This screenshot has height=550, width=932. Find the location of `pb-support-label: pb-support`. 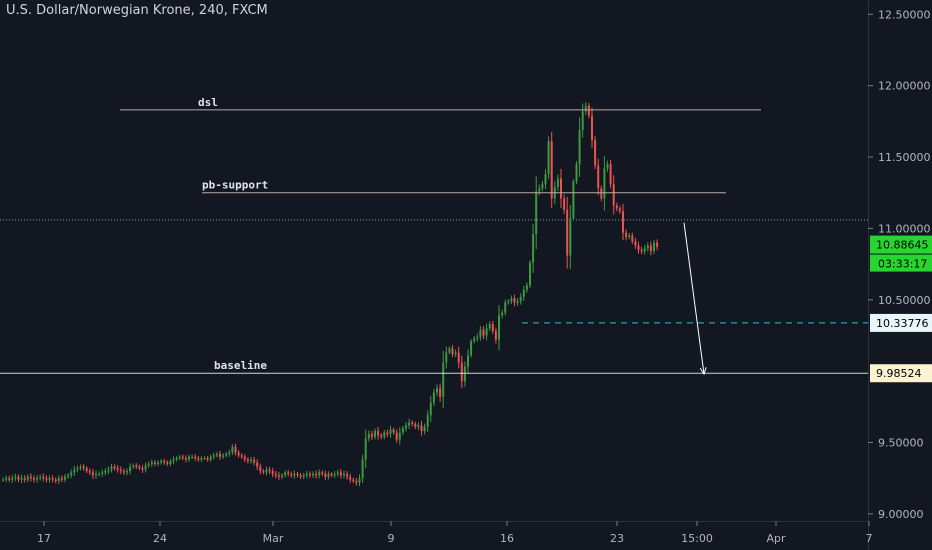

pb-support-label: pb-support is located at coordinates (235, 185).